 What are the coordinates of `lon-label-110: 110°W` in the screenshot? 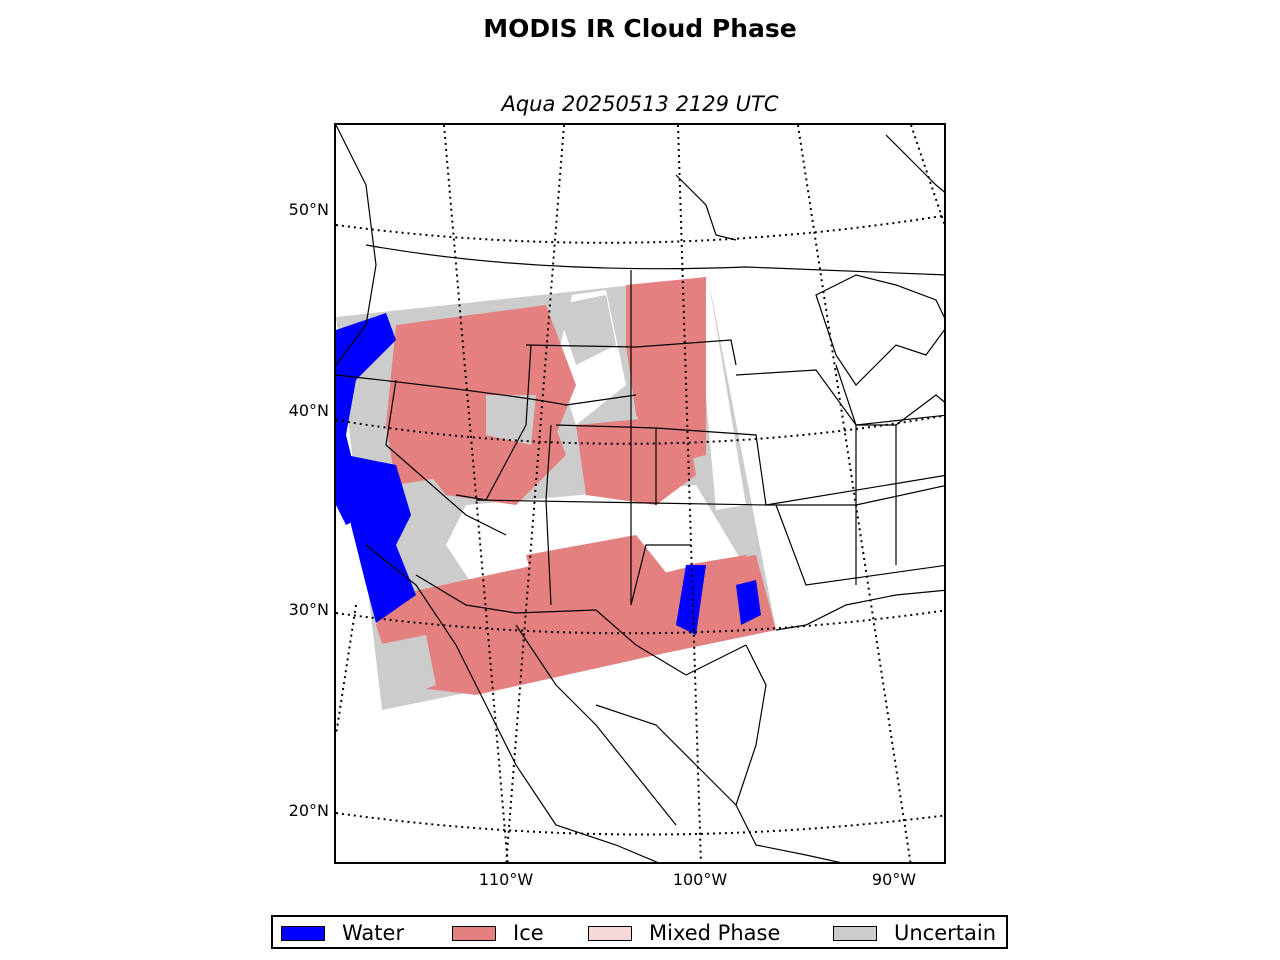 It's located at (506, 879).